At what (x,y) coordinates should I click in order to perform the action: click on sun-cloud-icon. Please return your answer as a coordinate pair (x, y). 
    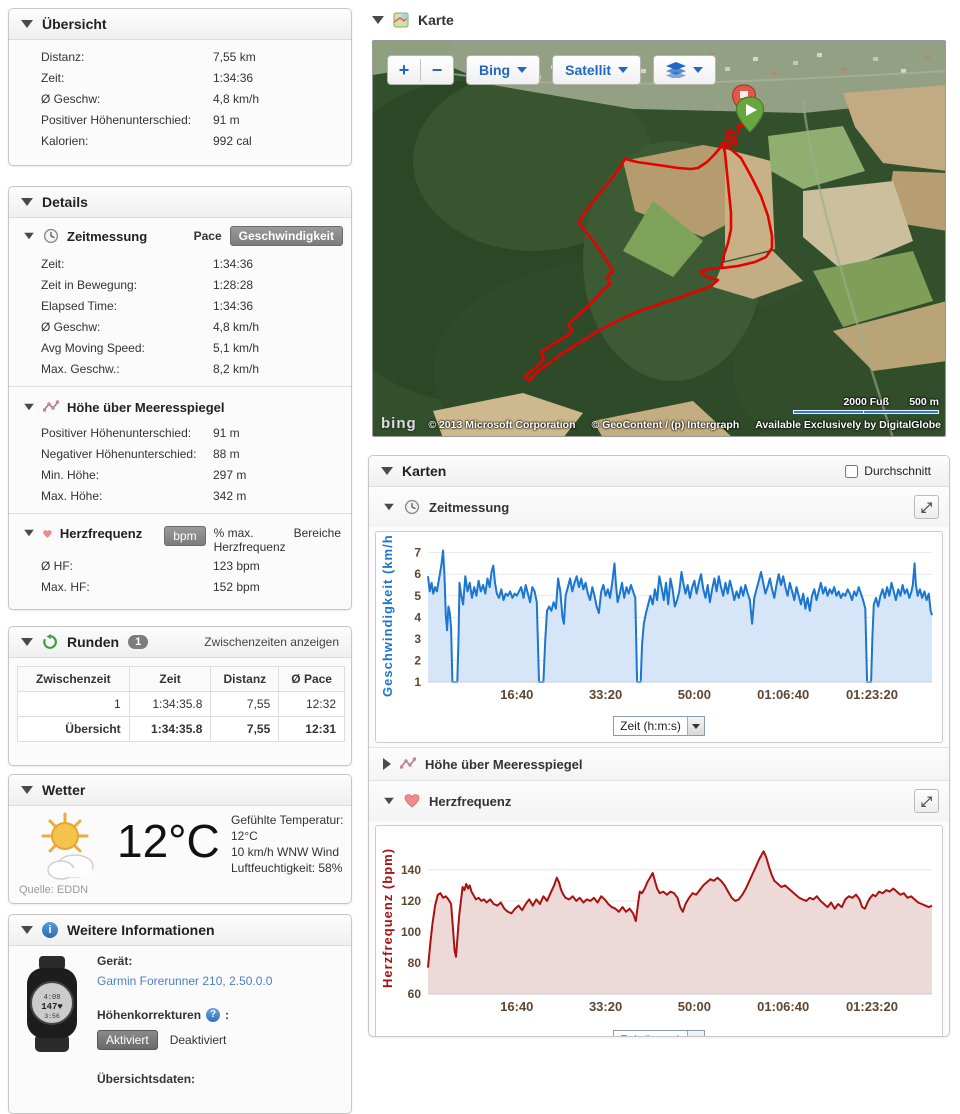
    Looking at the image, I should click on (67, 846).